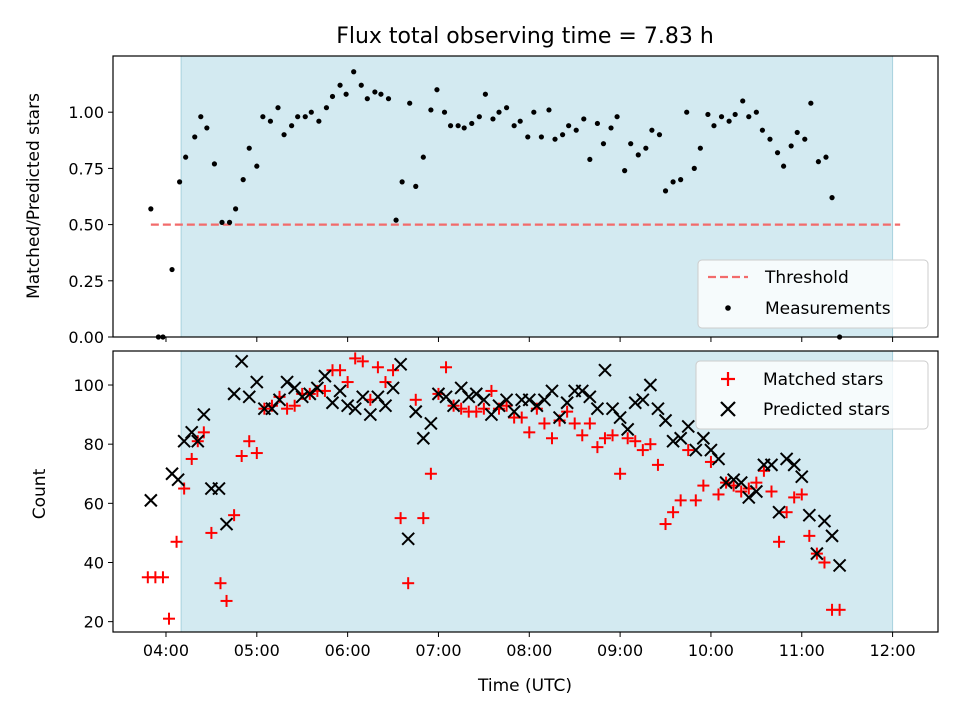  Describe the element at coordinates (94, 622) in the screenshot. I see `bottom-y-tick-label: 20` at that location.